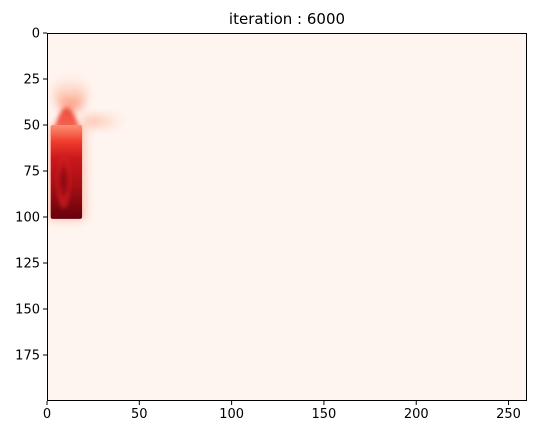 The image size is (536, 435). Describe the element at coordinates (27, 356) in the screenshot. I see `y-tick-label: 175` at that location.